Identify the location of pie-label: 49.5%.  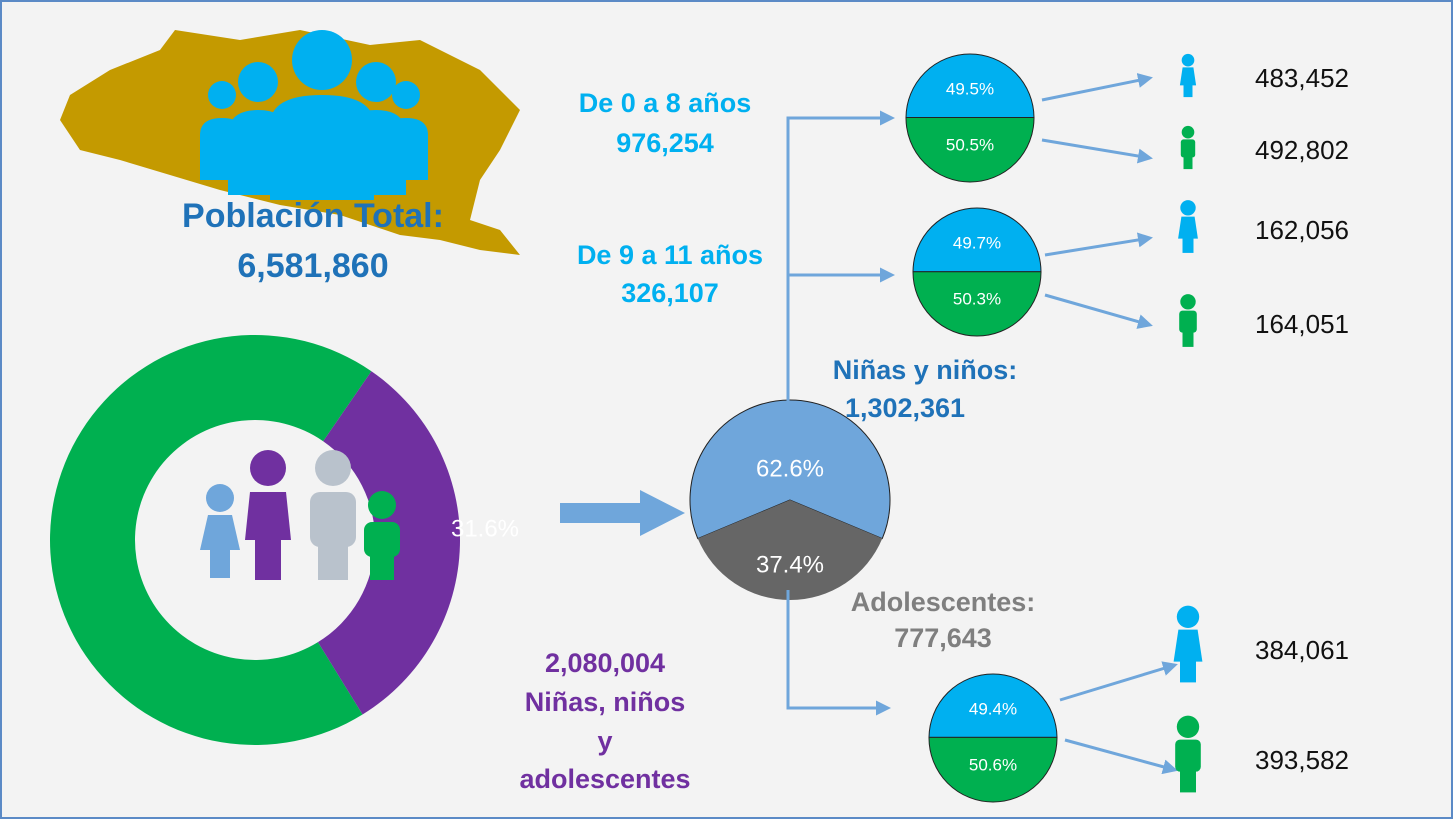
(970, 88).